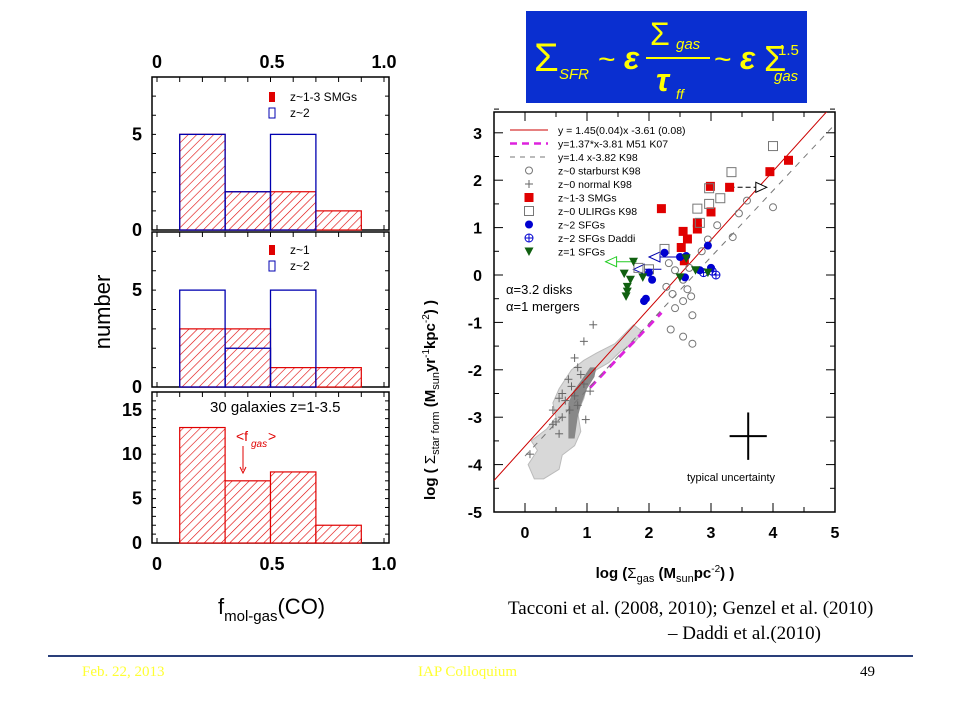 This screenshot has height=720, width=960. I want to click on top-legend-blue: z~2, so click(300, 113).